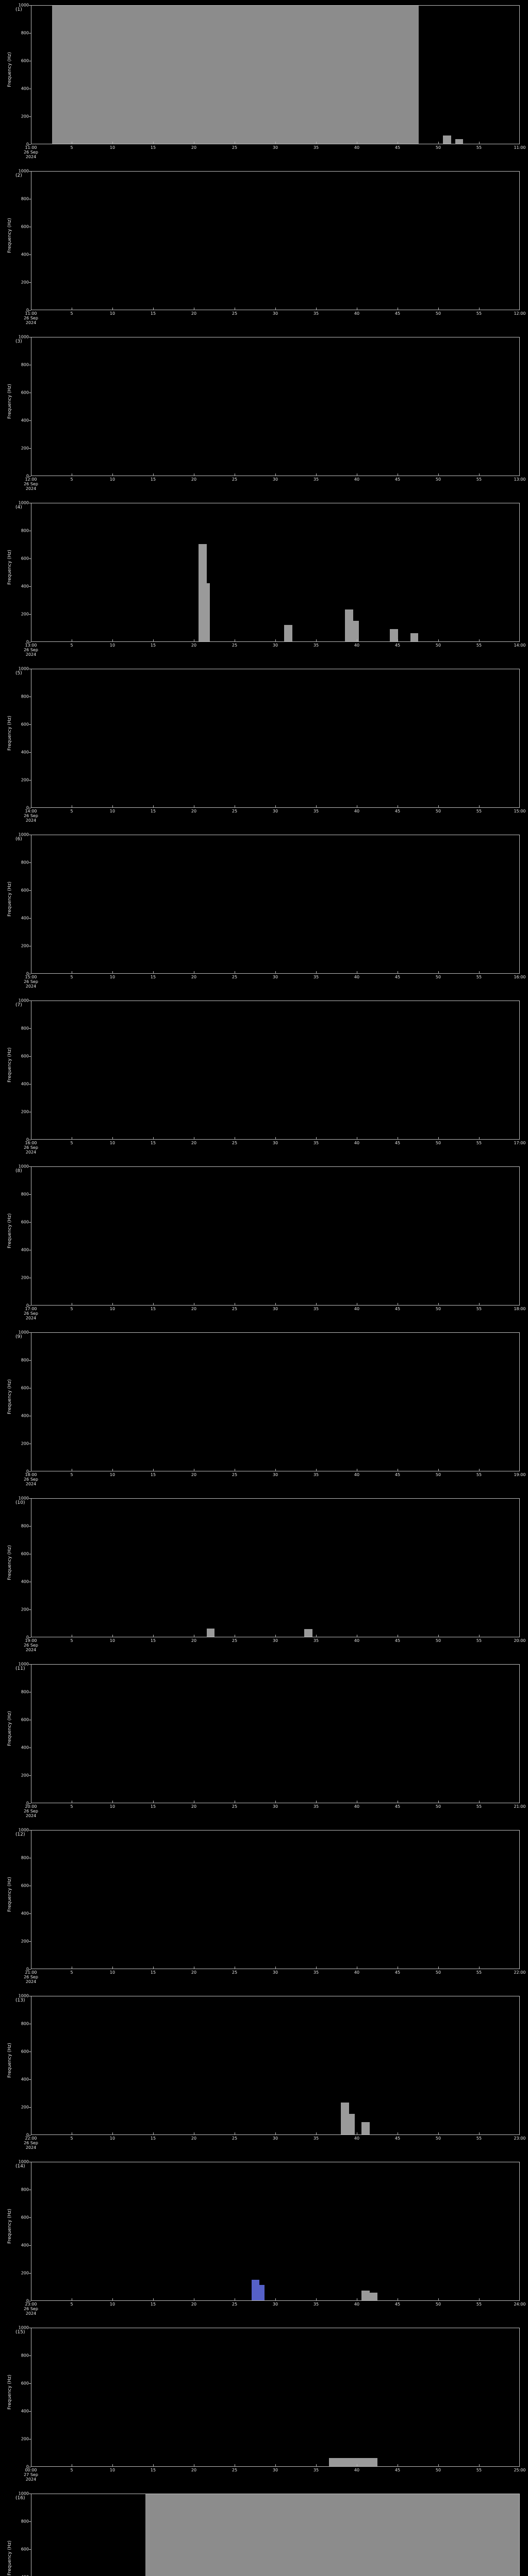 The height and width of the screenshot is (2576, 528). I want to click on panel-index-label: (14), so click(20, 2166).